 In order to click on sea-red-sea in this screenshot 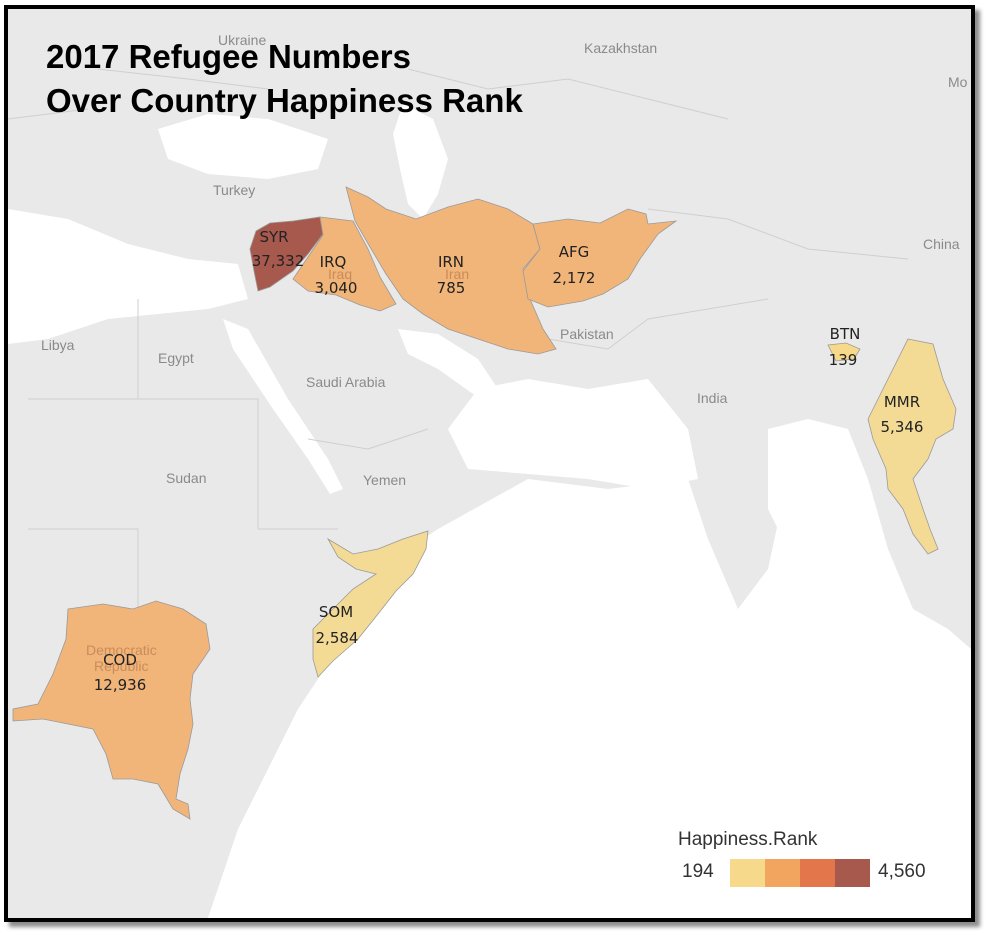, I will do `click(283, 406)`.